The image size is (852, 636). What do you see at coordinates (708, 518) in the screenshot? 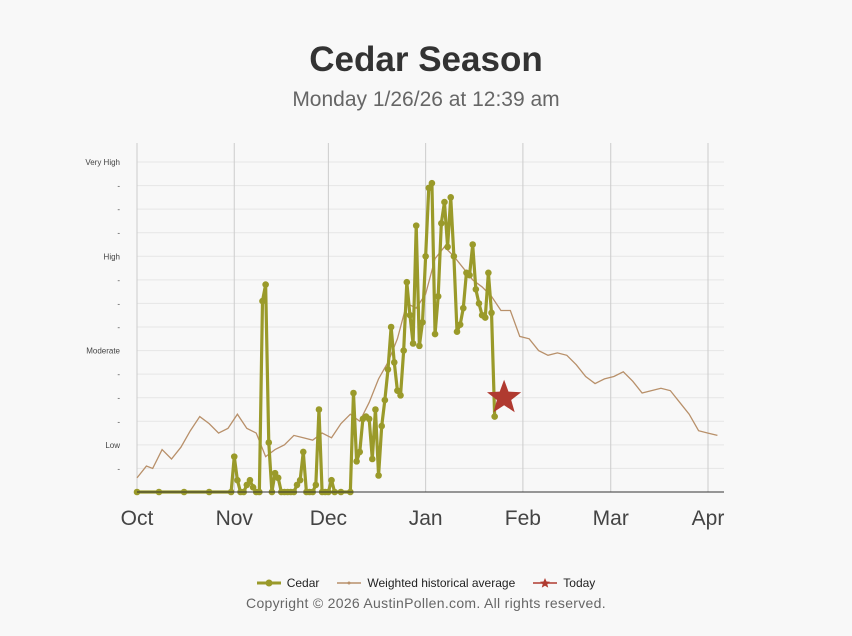
I see `x-tick-label-6: Apr` at bounding box center [708, 518].